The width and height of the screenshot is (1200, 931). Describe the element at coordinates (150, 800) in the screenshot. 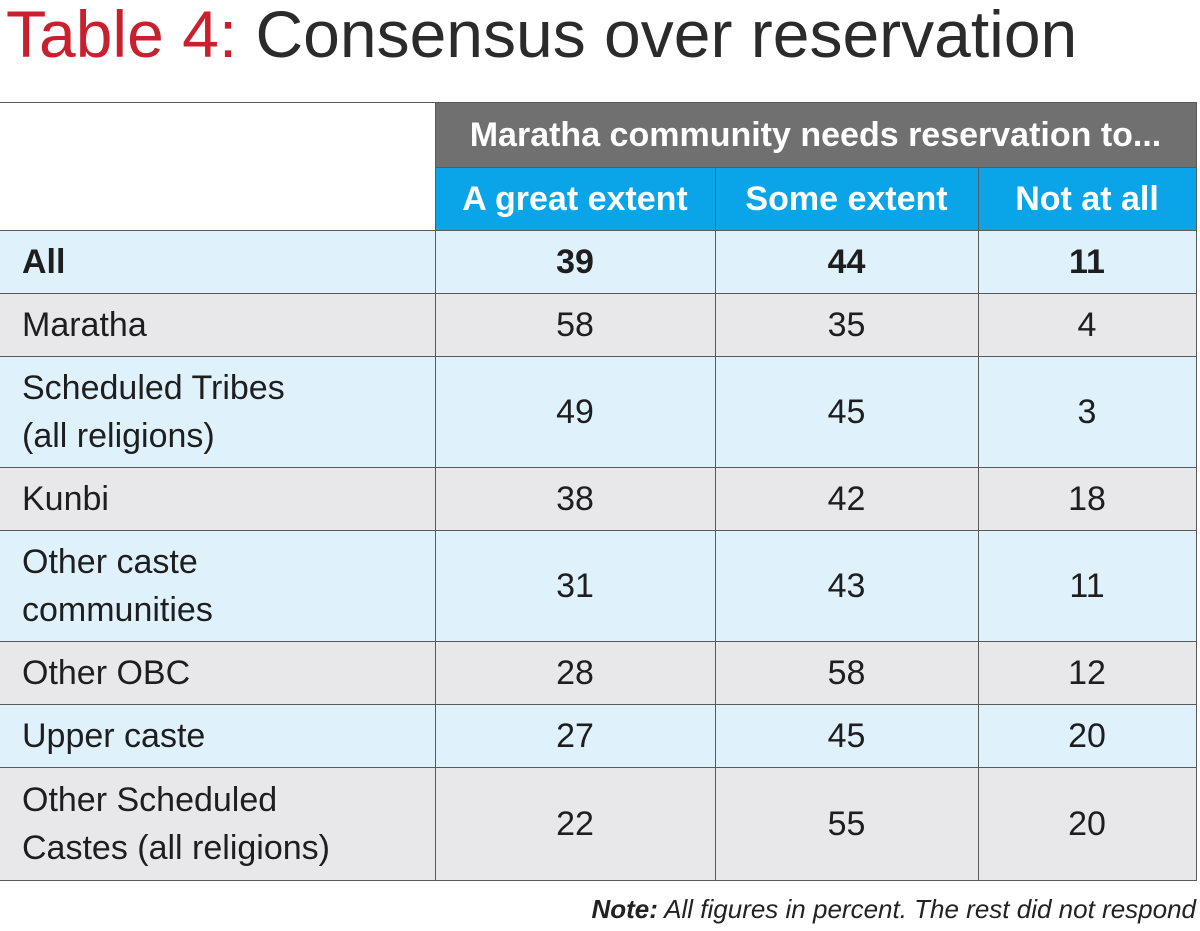

I see `row-label-line: Other Scheduled` at that location.